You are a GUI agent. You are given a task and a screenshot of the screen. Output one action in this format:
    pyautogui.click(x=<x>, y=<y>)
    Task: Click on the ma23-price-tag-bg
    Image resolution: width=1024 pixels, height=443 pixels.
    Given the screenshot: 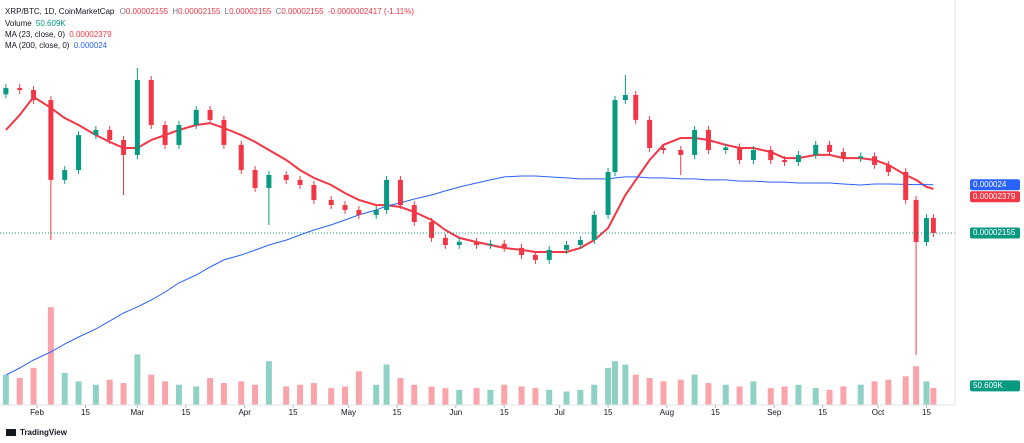 What is the action you would take?
    pyautogui.click(x=995, y=197)
    